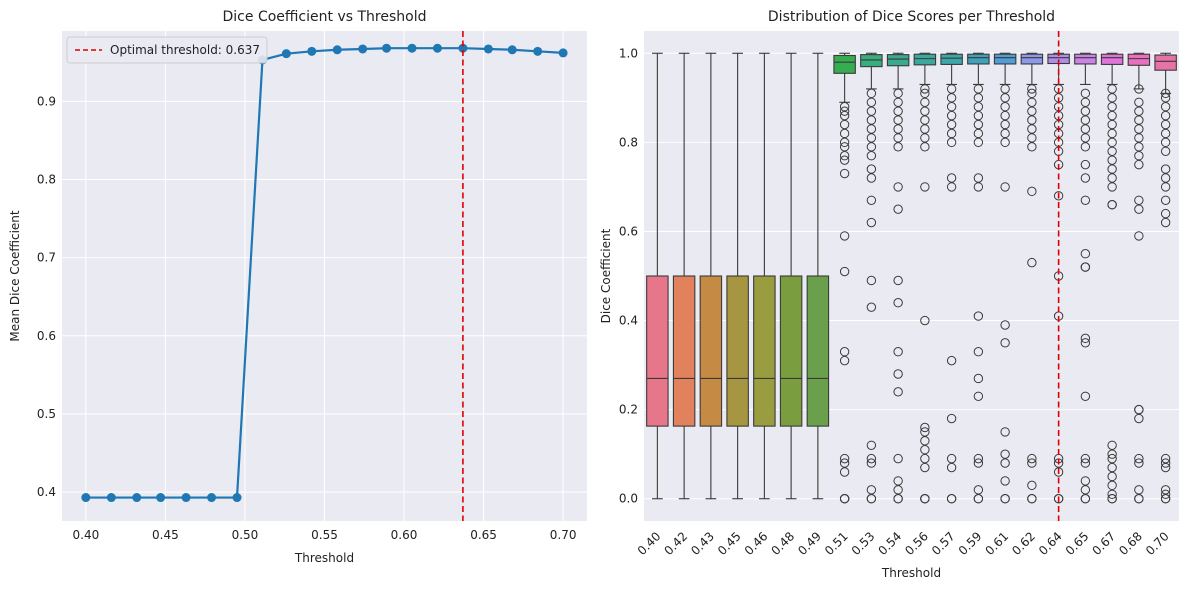 The height and width of the screenshot is (590, 1187). I want to click on line-chart-x-label: Threshold, so click(324, 558).